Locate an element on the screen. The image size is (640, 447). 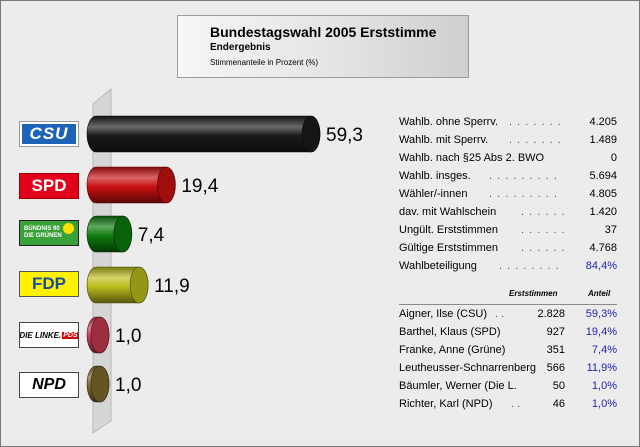
stats-value: 1.420 is located at coordinates (603, 212).